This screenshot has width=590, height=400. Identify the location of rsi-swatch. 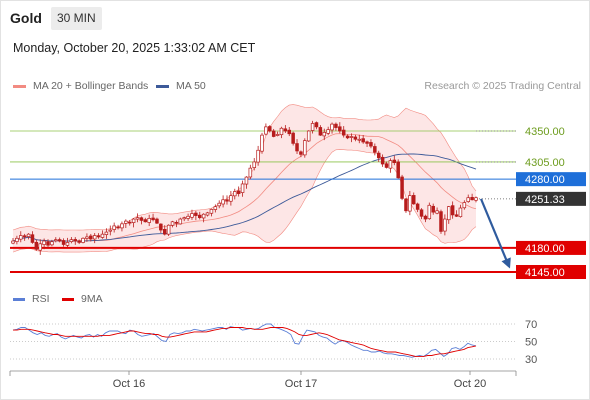
(19, 299).